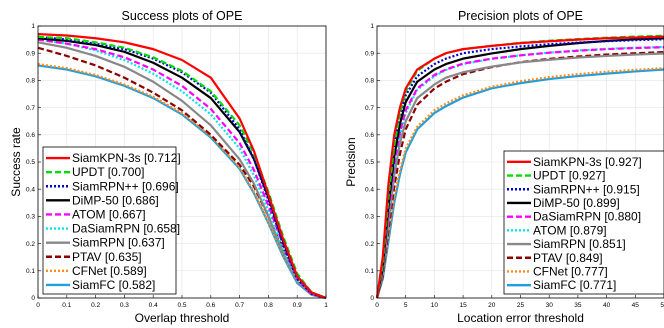 Image resolution: width=664 pixels, height=328 pixels. What do you see at coordinates (107, 257) in the screenshot?
I see `legend-entry: PTAV [0.635]` at bounding box center [107, 257].